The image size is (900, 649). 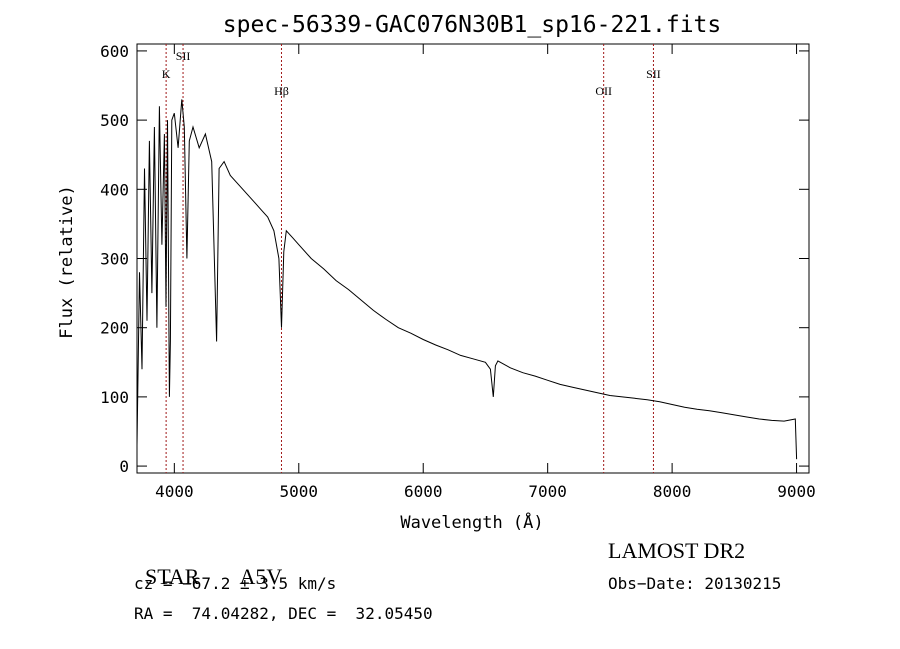 I want to click on x-tick-label: 4000, so click(x=174, y=491).